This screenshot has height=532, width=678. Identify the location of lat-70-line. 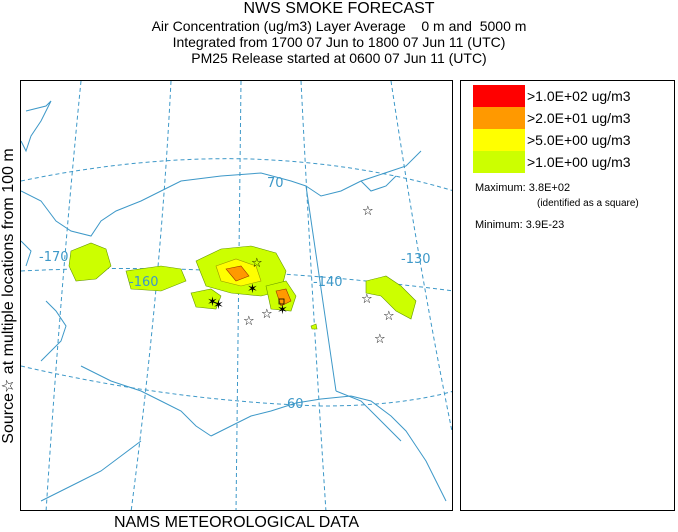
(236, 174).